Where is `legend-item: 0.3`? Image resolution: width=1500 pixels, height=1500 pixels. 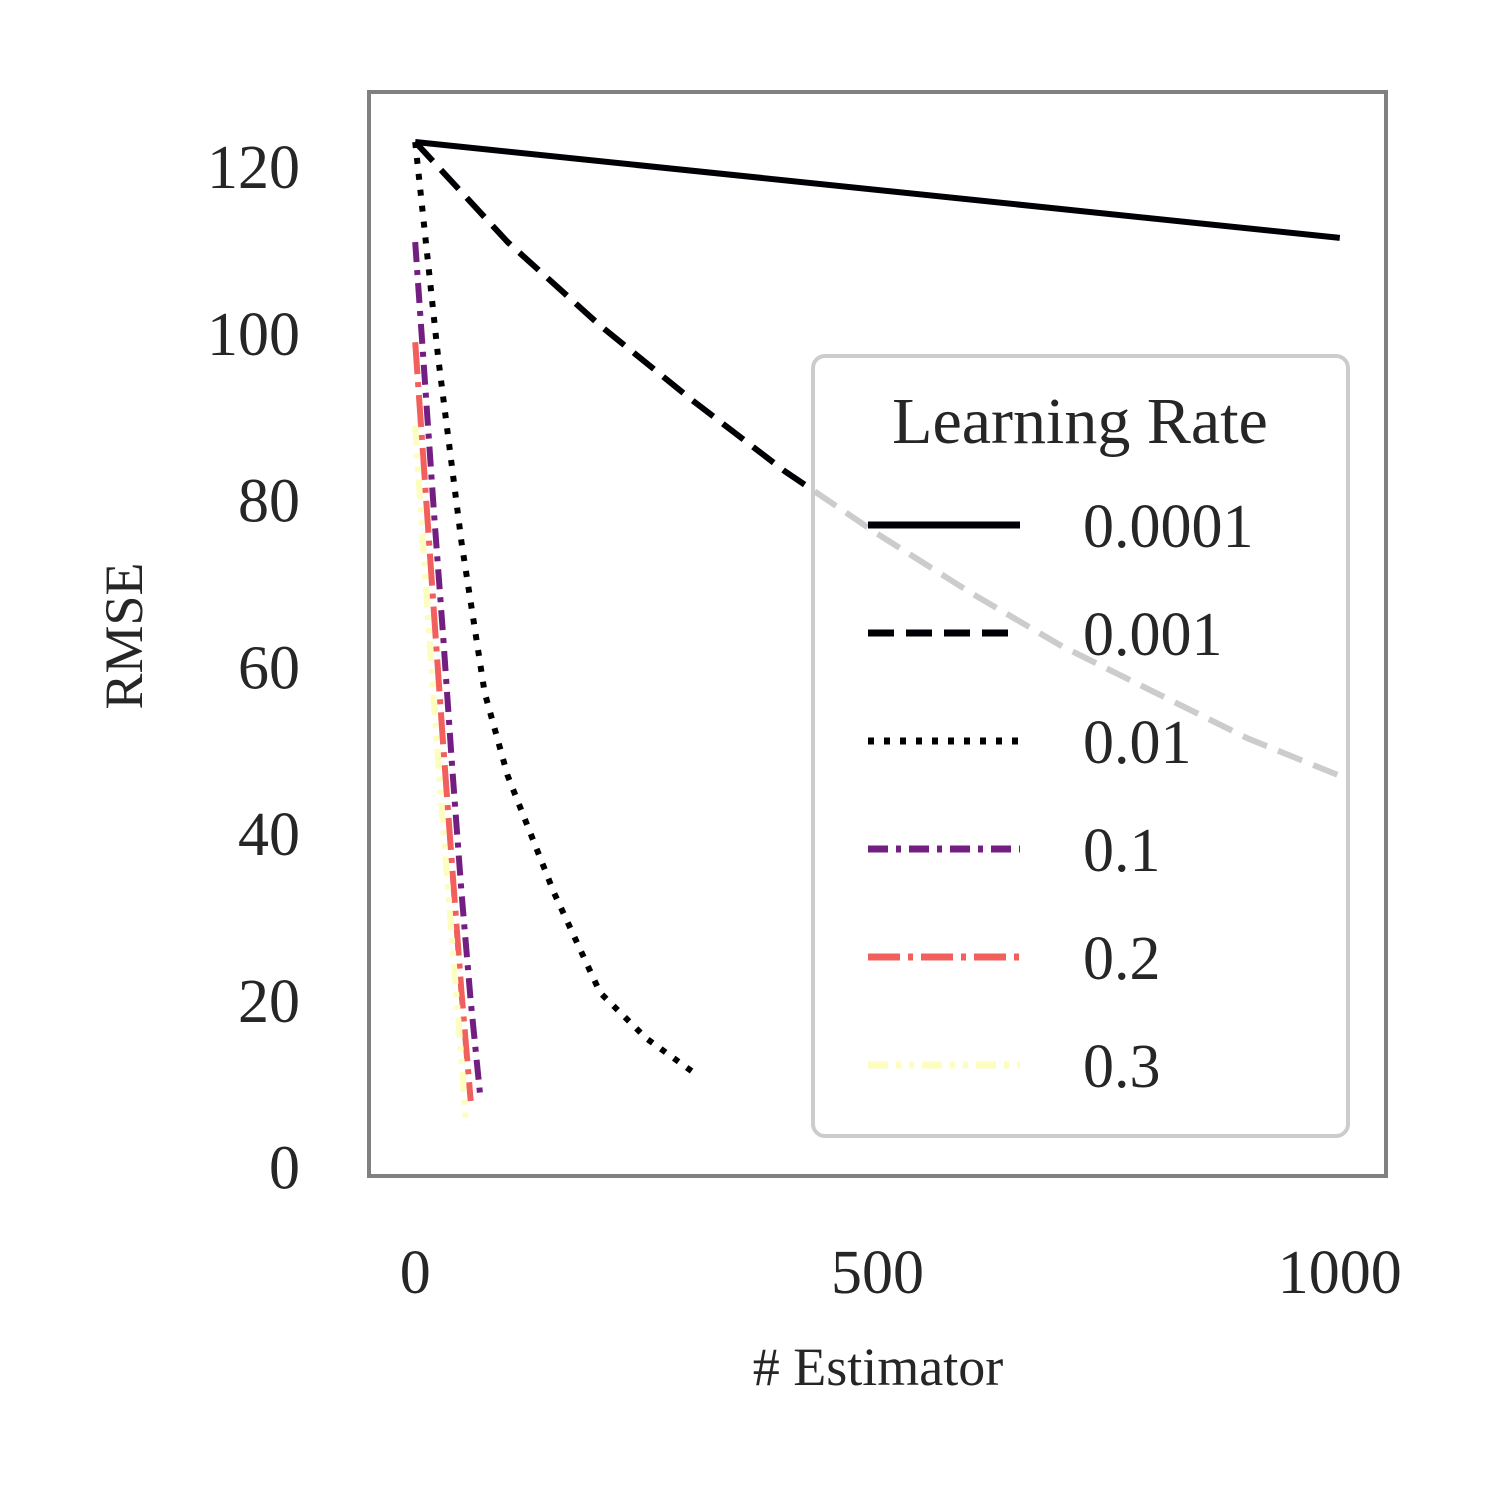
legend-item: 0.3 is located at coordinates (1014, 1067).